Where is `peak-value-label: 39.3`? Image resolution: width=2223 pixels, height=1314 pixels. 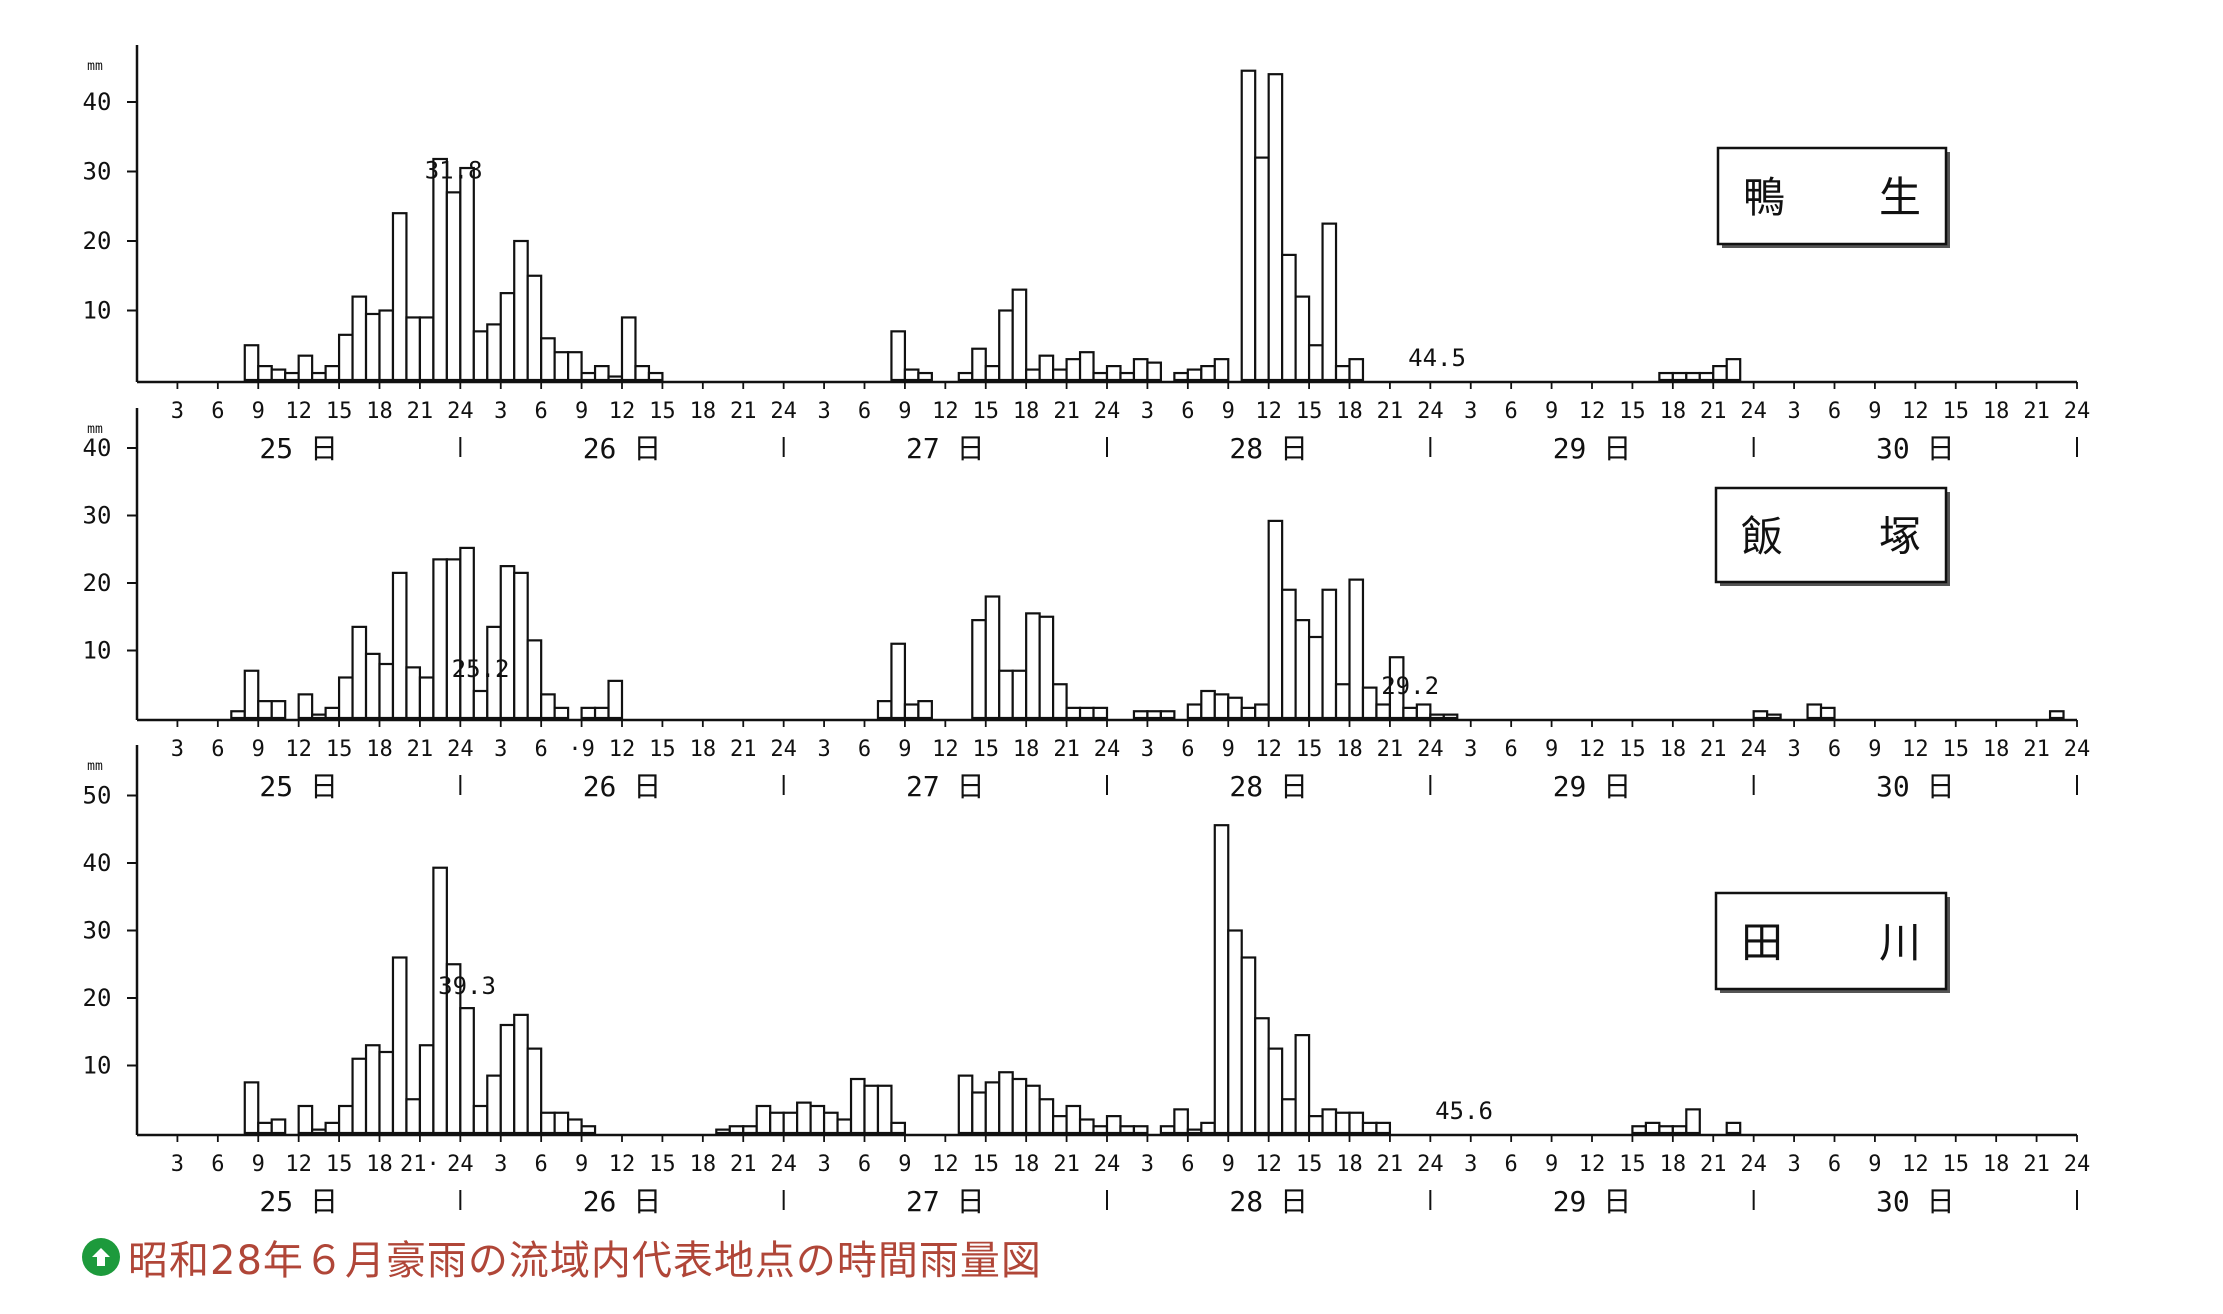
peak-value-label: 39.3 is located at coordinates (467, 986).